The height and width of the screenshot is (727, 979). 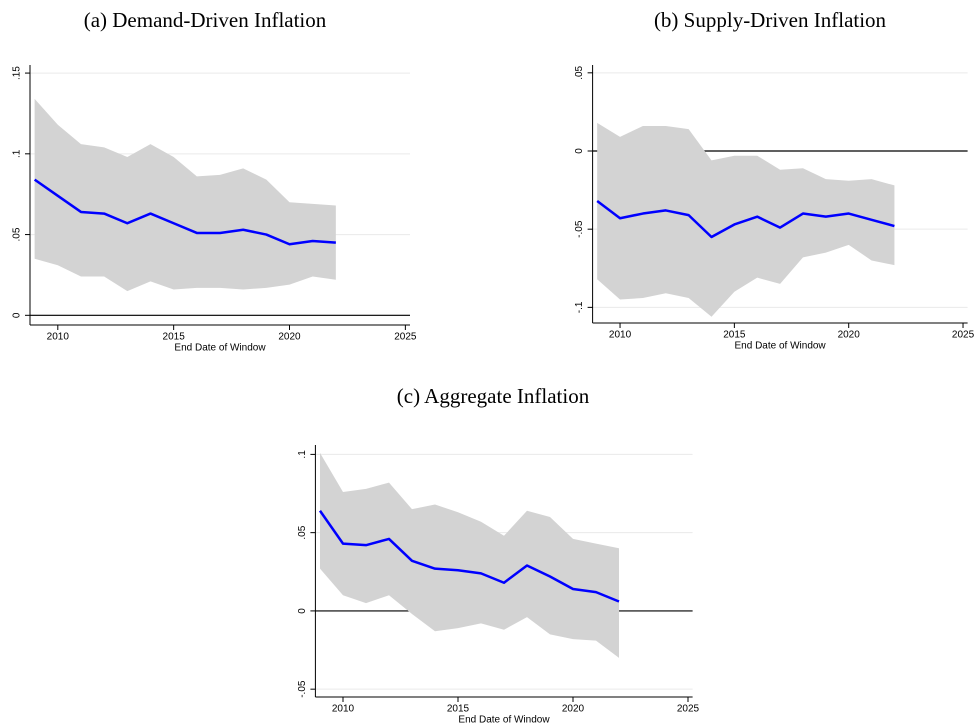 I want to click on panel-title: (c) Aggregate Inflation, so click(x=493, y=396).